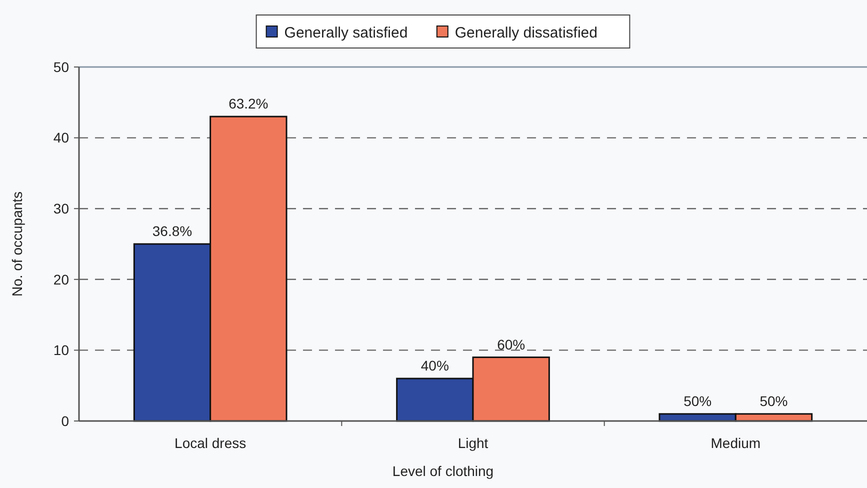  I want to click on x-tick-label: Local dress, so click(210, 443).